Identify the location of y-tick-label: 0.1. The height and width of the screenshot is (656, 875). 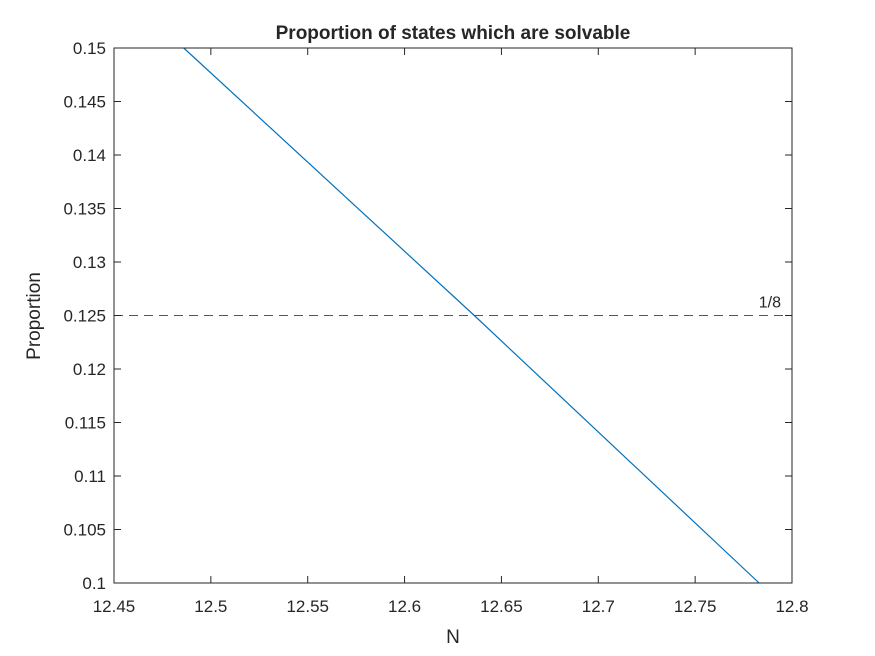
(94, 583).